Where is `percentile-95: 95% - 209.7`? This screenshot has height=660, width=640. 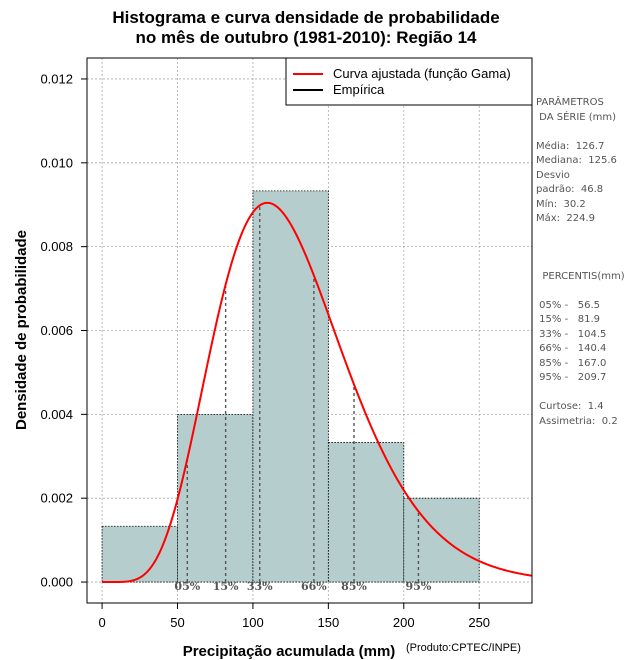 percentile-95: 95% - 209.7 is located at coordinates (571, 377).